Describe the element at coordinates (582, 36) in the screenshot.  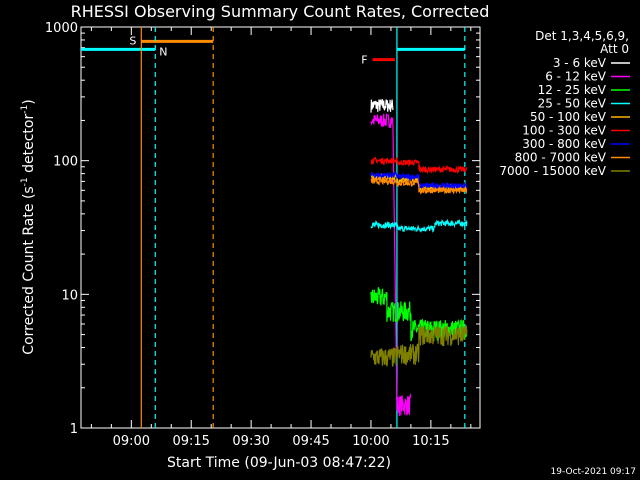
I see `legend-title-line1: Det 1,3,4,5,6,9,` at that location.